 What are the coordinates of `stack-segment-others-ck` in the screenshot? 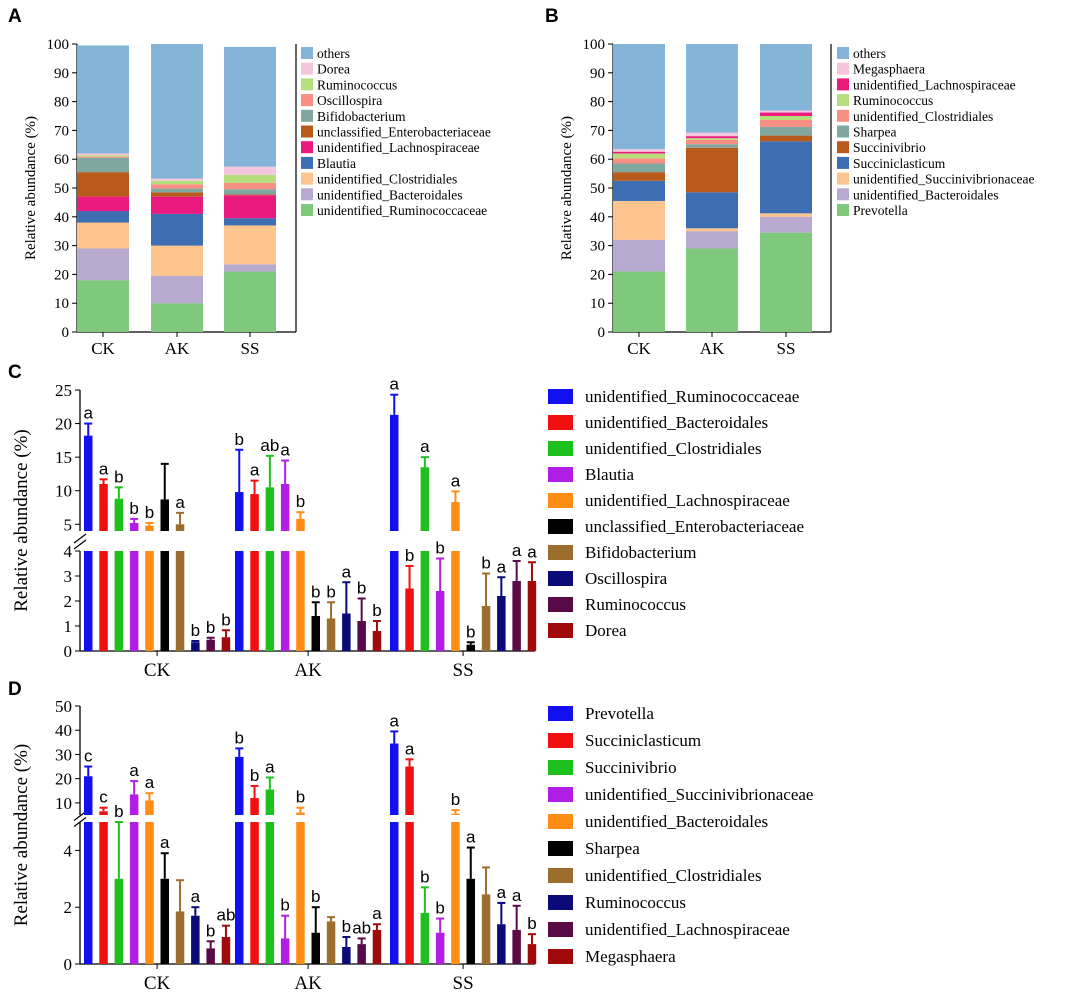 It's located at (639, 97).